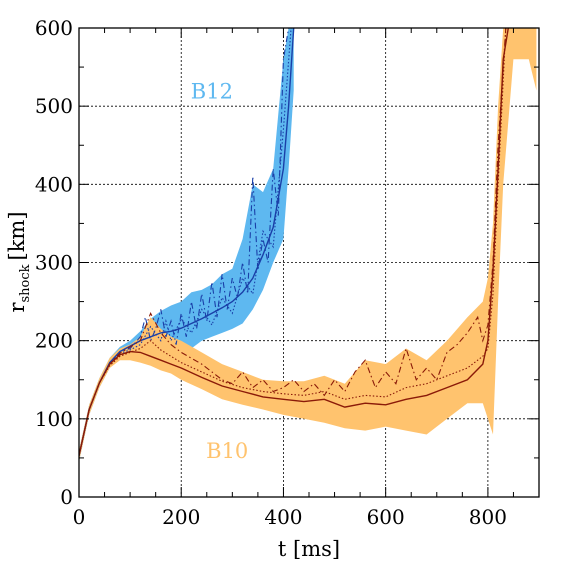 The image size is (566, 566). I want to click on y-axis-title-main: r, so click(17, 307).